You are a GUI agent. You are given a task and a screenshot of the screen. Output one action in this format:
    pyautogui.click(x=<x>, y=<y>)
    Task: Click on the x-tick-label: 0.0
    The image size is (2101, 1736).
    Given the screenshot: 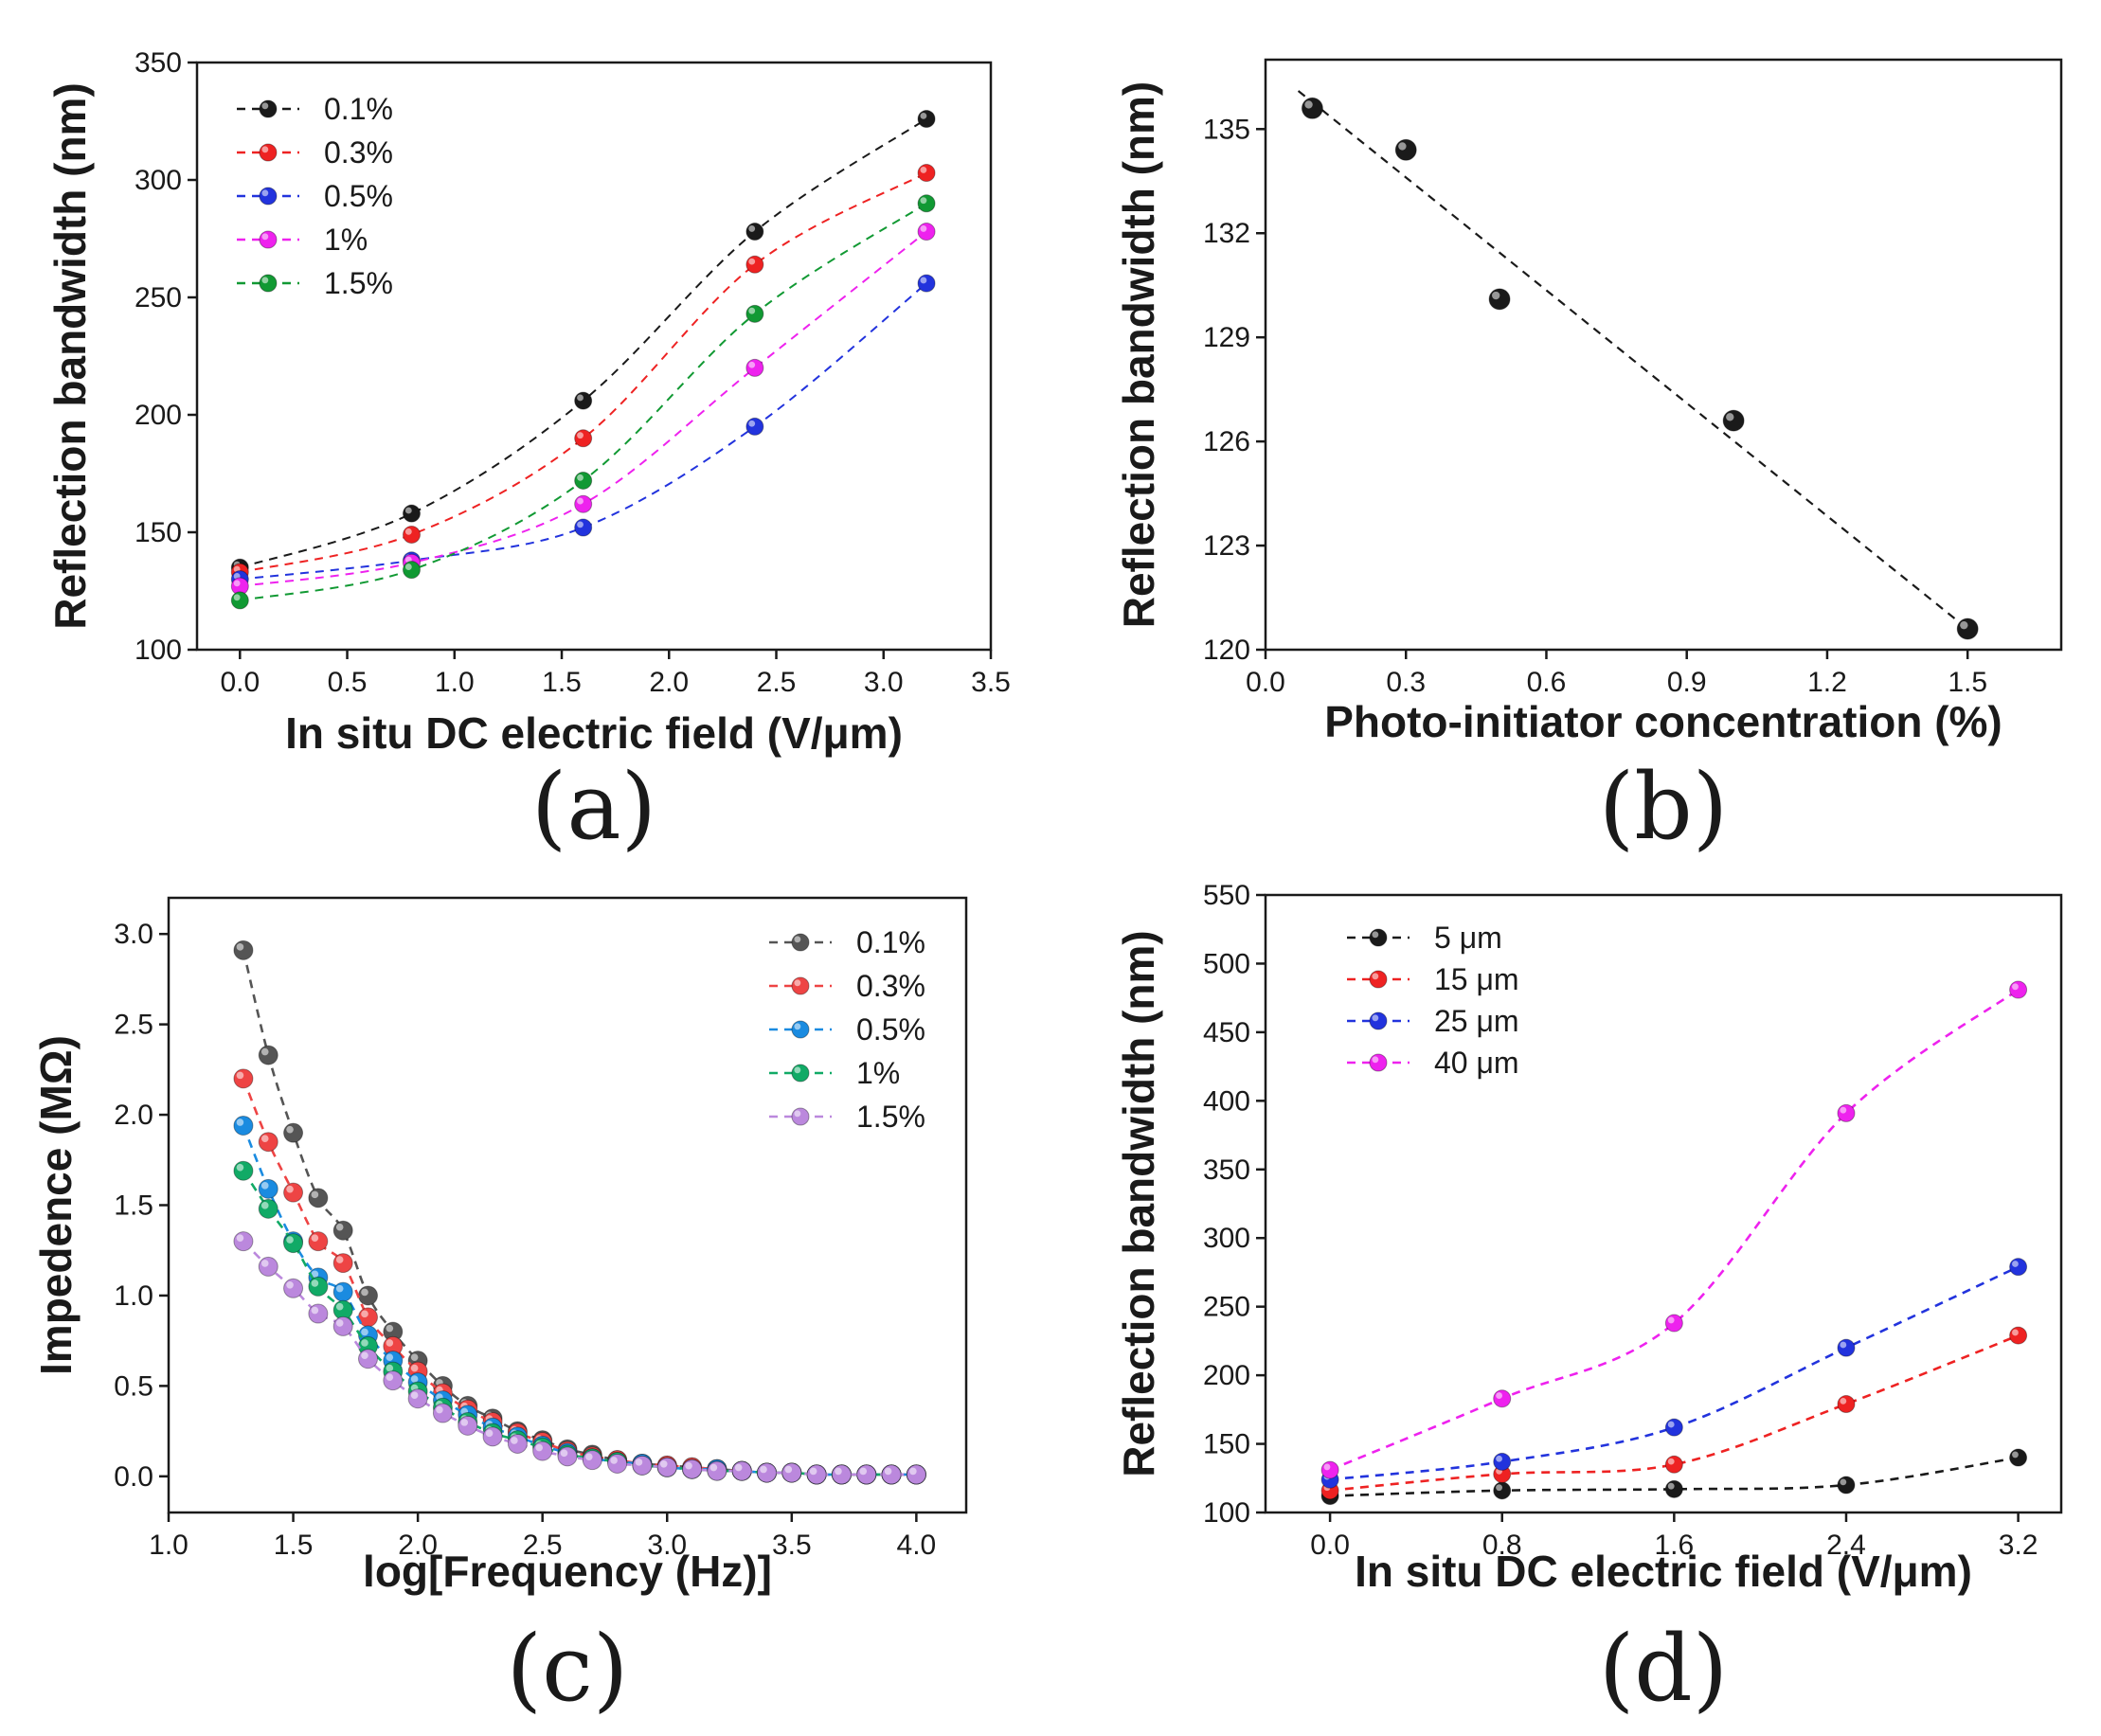 What is the action you would take?
    pyautogui.click(x=1330, y=1545)
    